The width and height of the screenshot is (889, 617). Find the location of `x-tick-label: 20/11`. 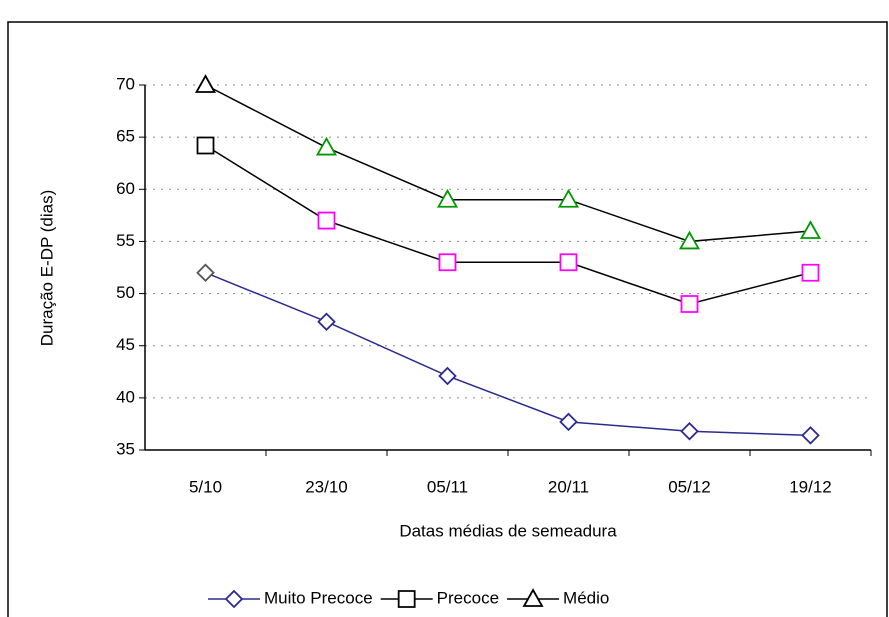

x-tick-label: 20/11 is located at coordinates (568, 486).